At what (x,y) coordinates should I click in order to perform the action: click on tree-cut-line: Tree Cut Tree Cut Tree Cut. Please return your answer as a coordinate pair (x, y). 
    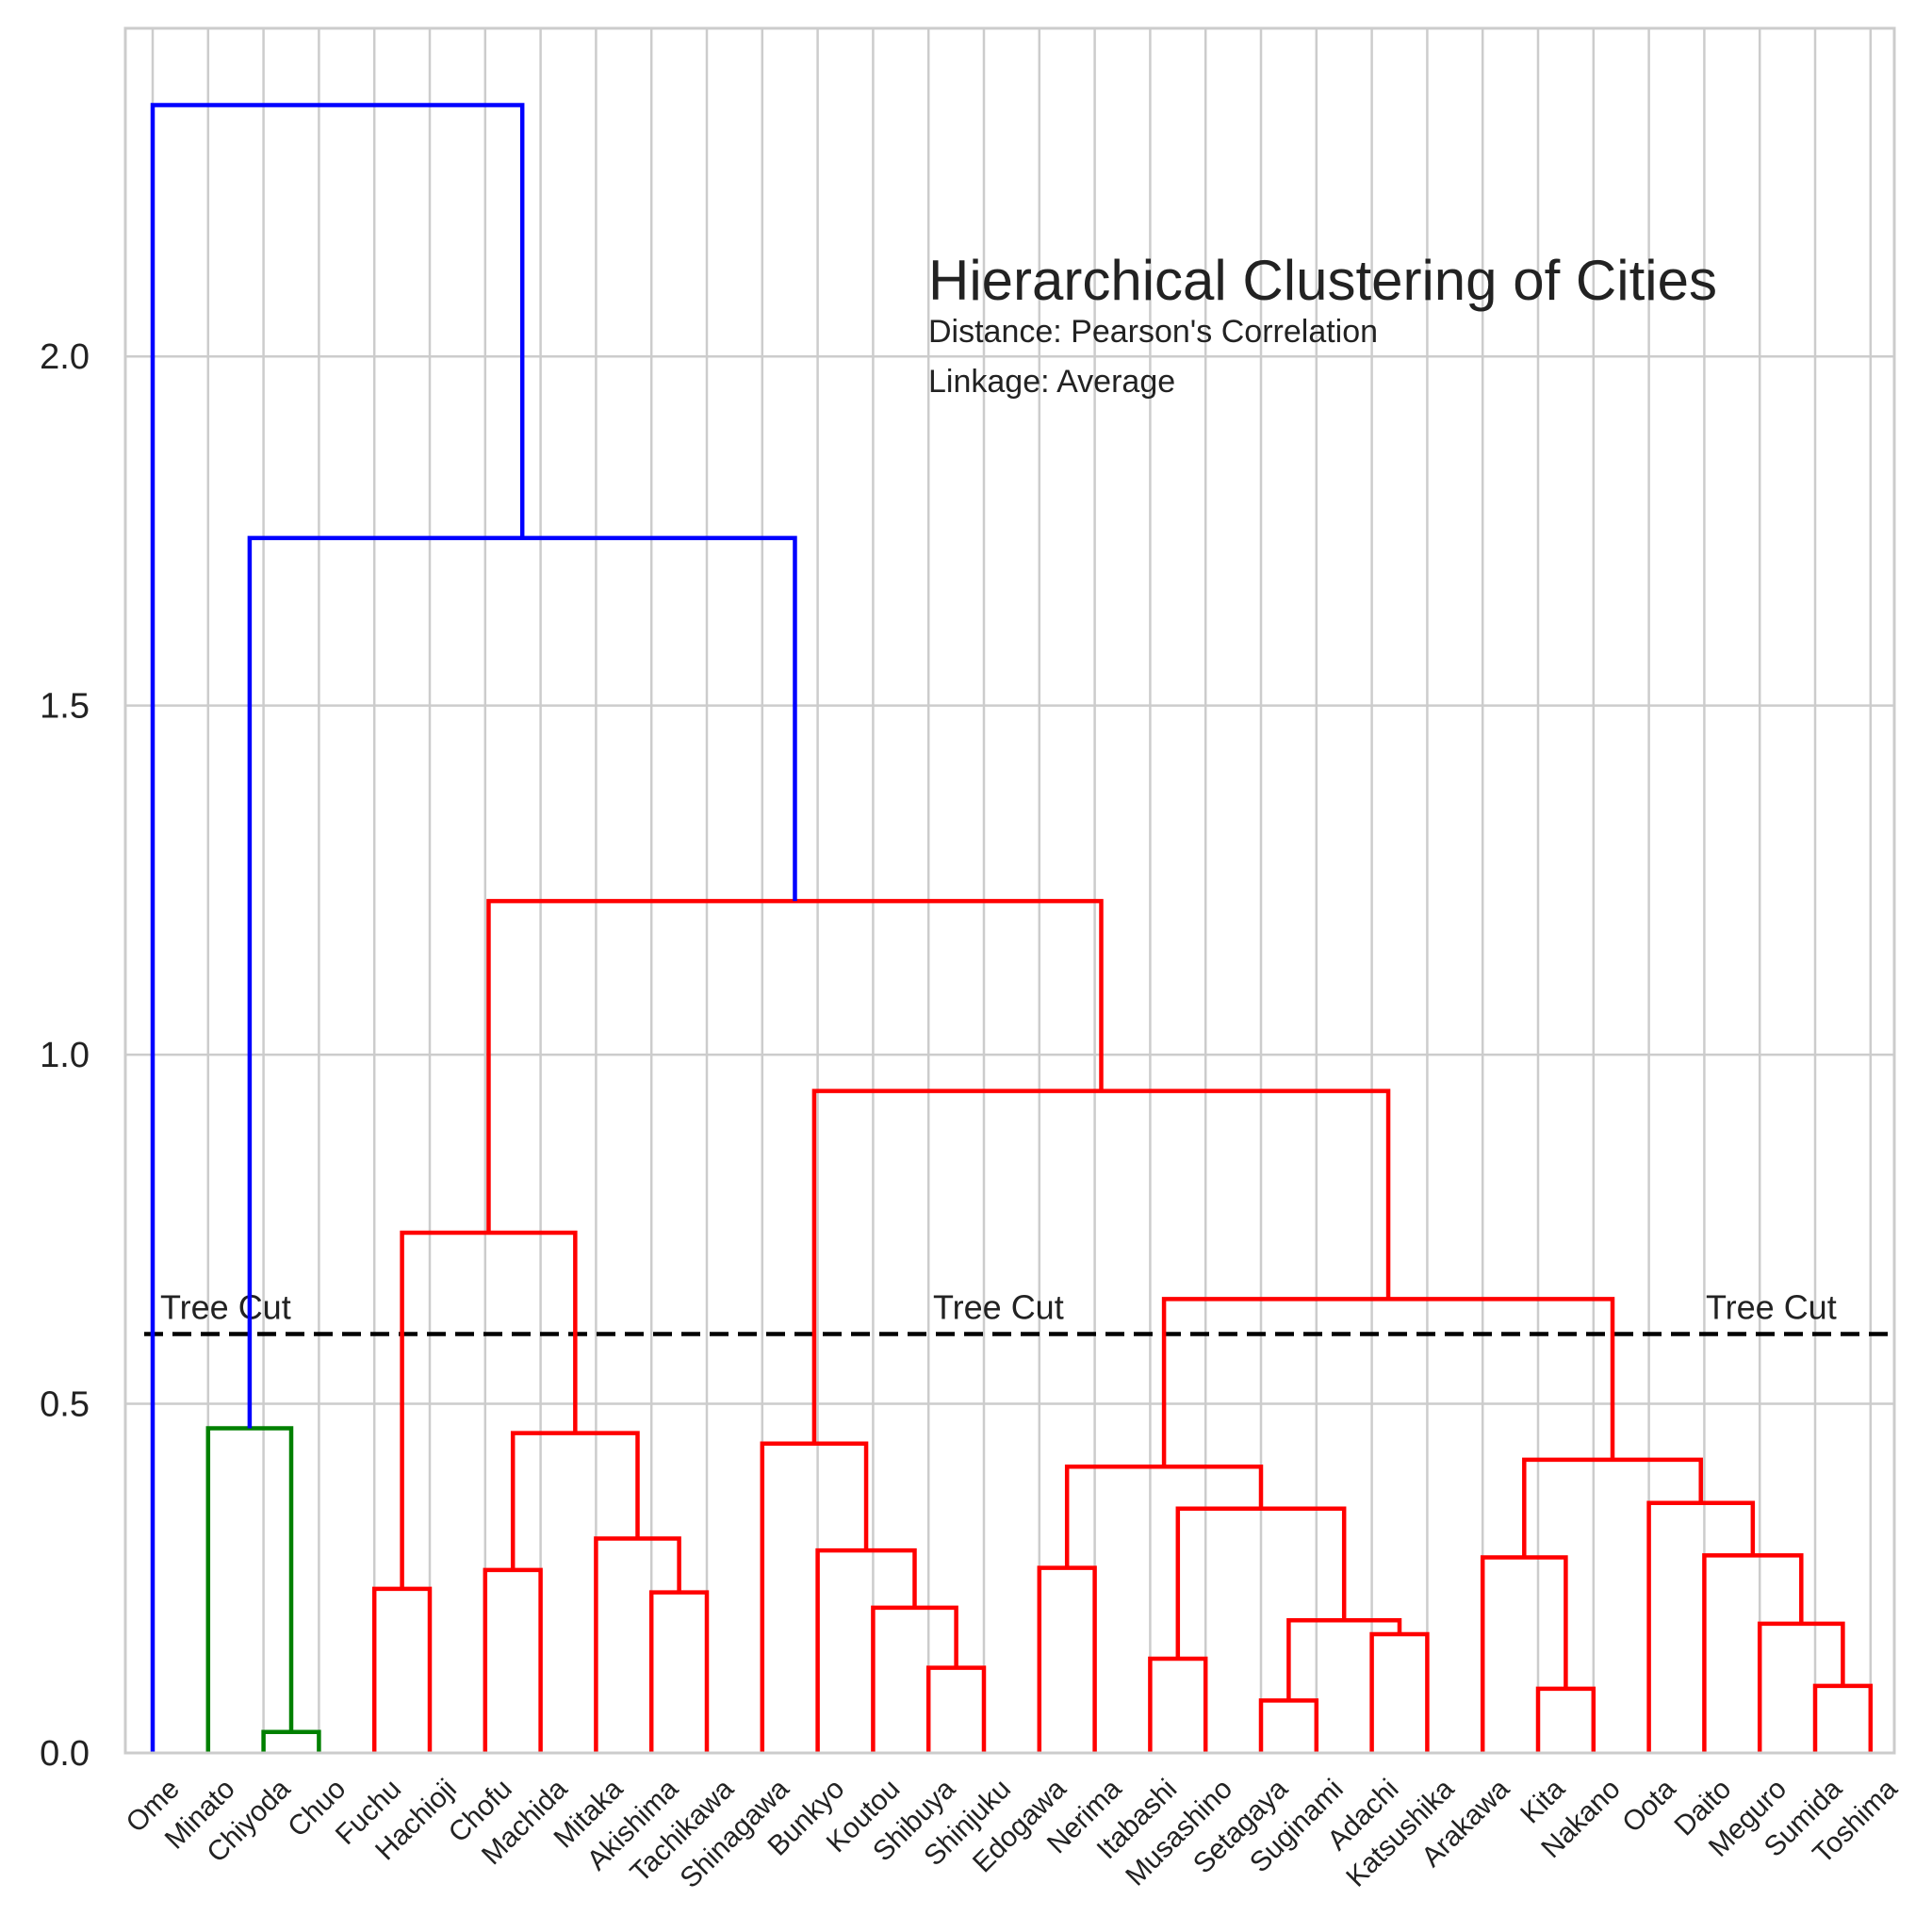
    Looking at the image, I should click on (1019, 1311).